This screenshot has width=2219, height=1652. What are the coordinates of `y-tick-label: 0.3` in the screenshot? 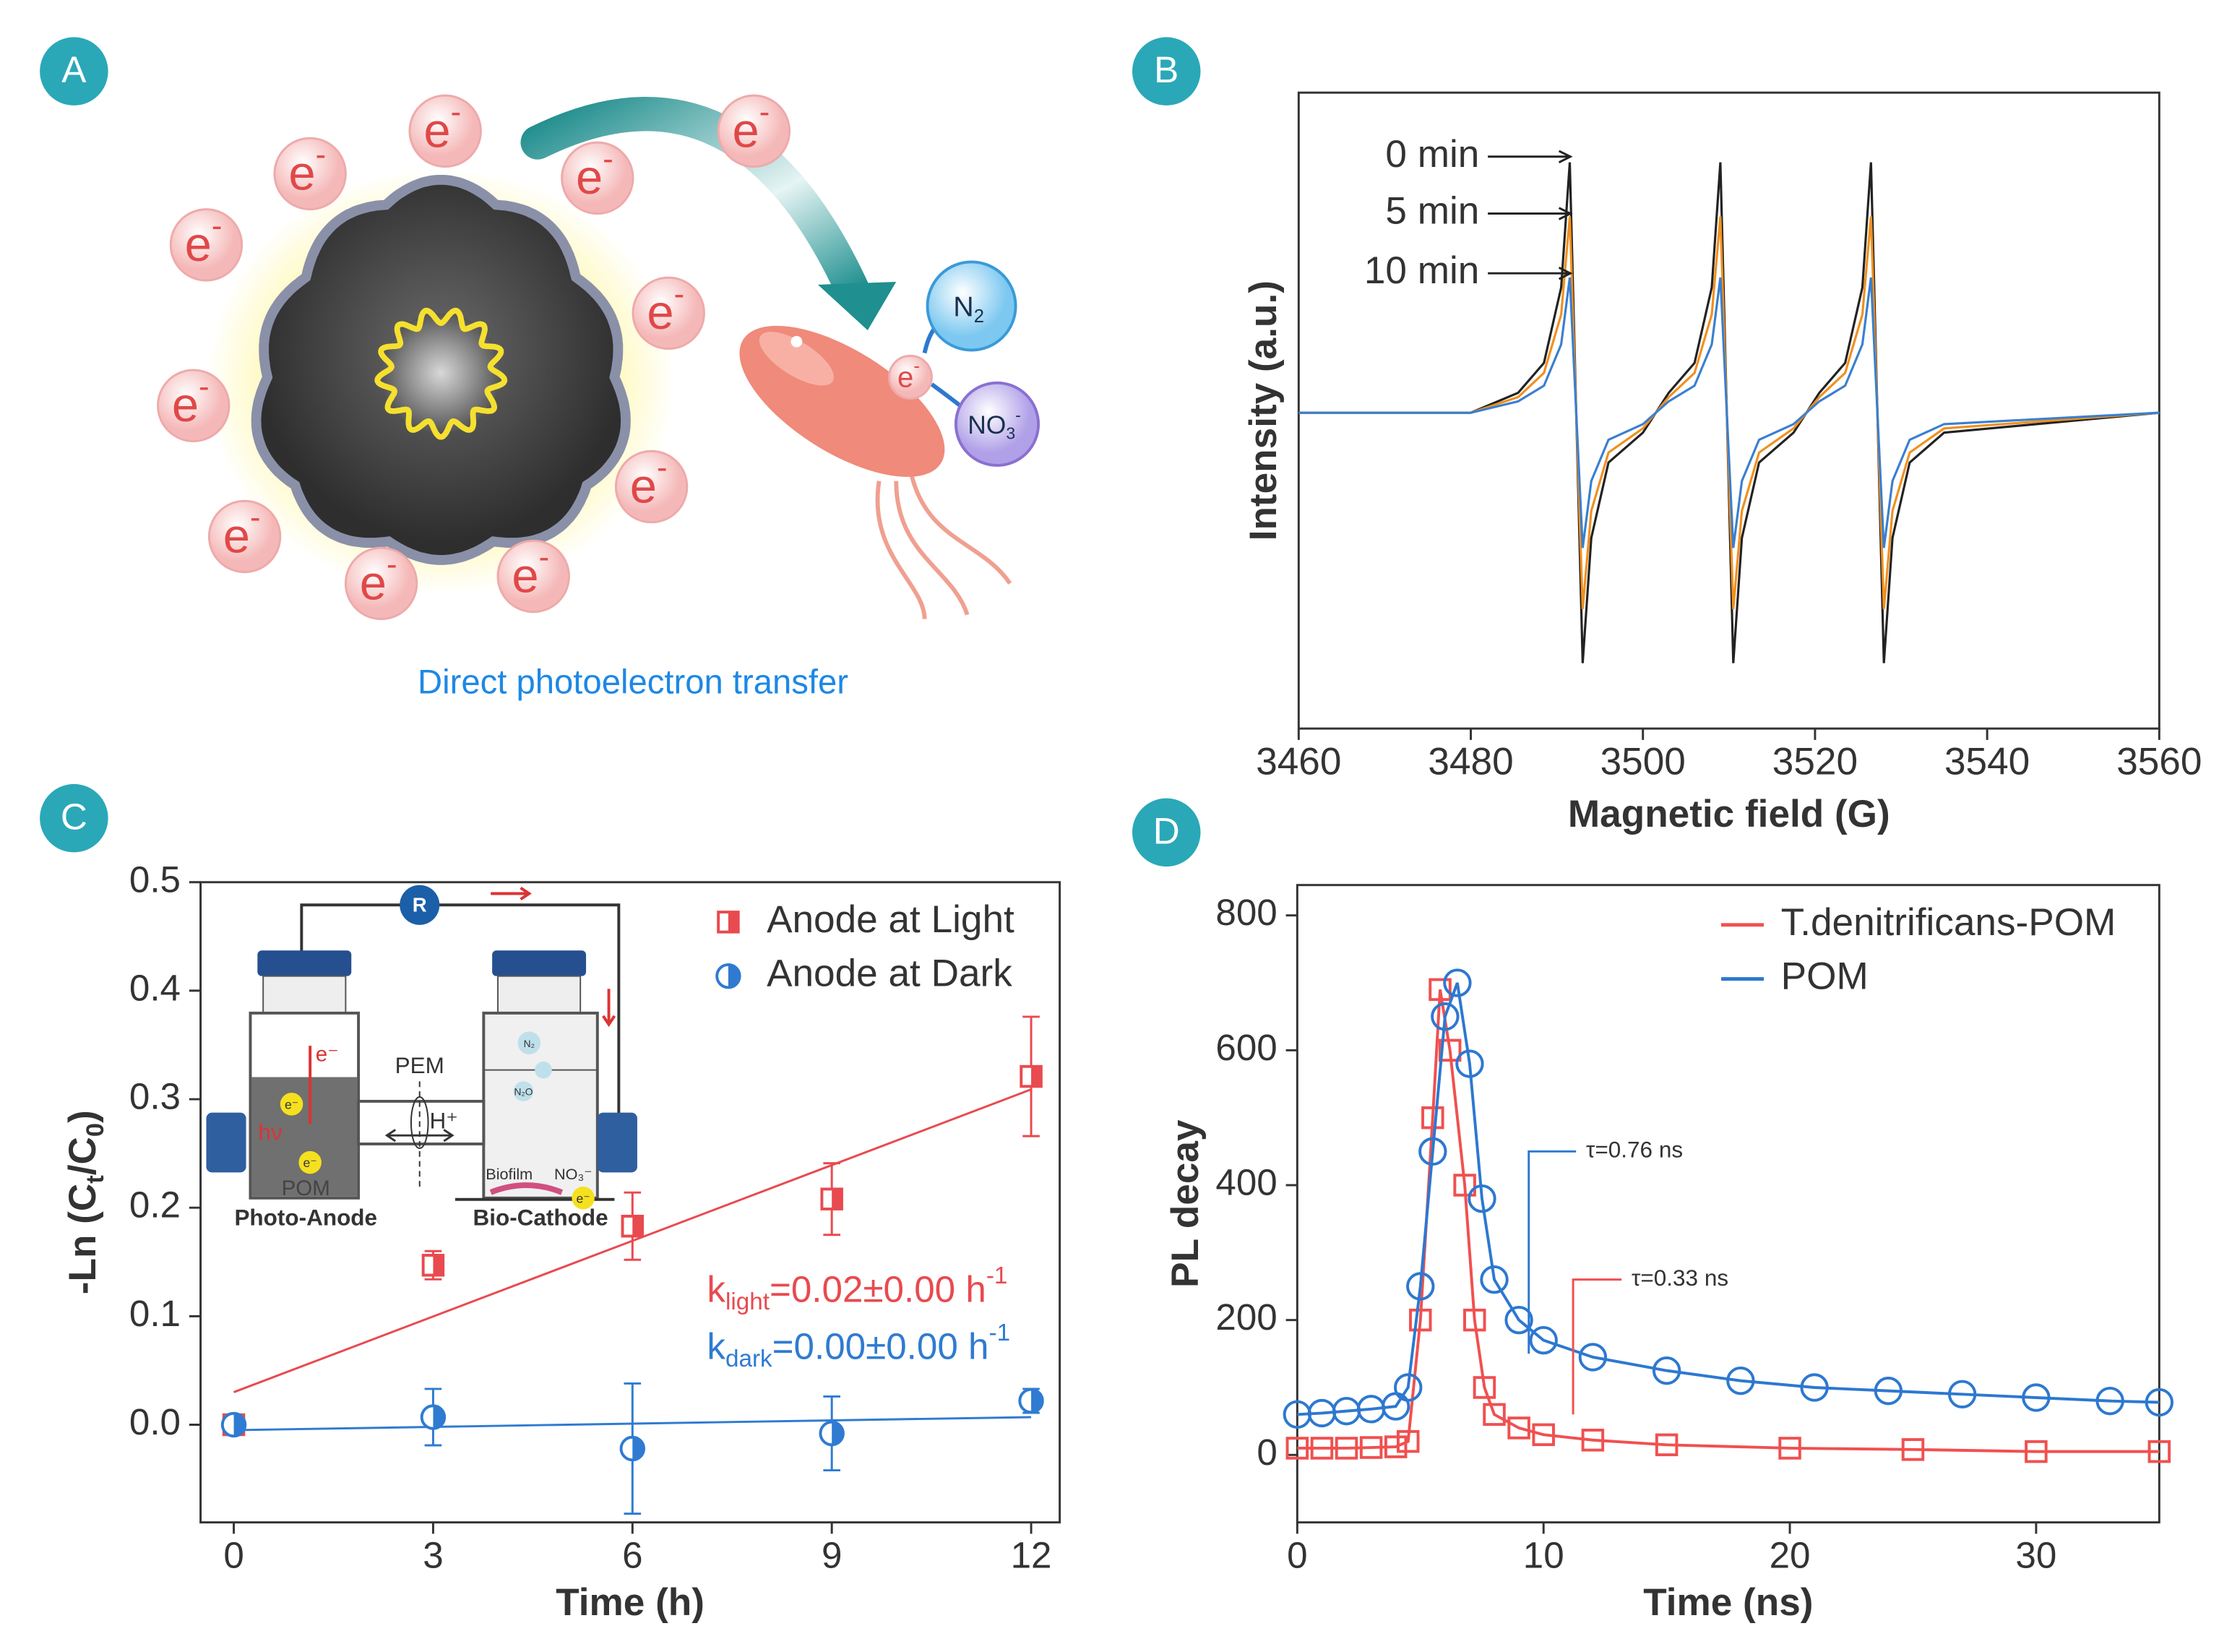 It's located at (155, 1096).